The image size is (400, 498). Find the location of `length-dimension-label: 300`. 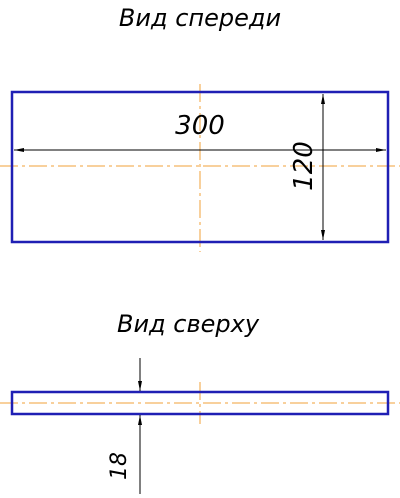

length-dimension-label: 300 is located at coordinates (200, 126).